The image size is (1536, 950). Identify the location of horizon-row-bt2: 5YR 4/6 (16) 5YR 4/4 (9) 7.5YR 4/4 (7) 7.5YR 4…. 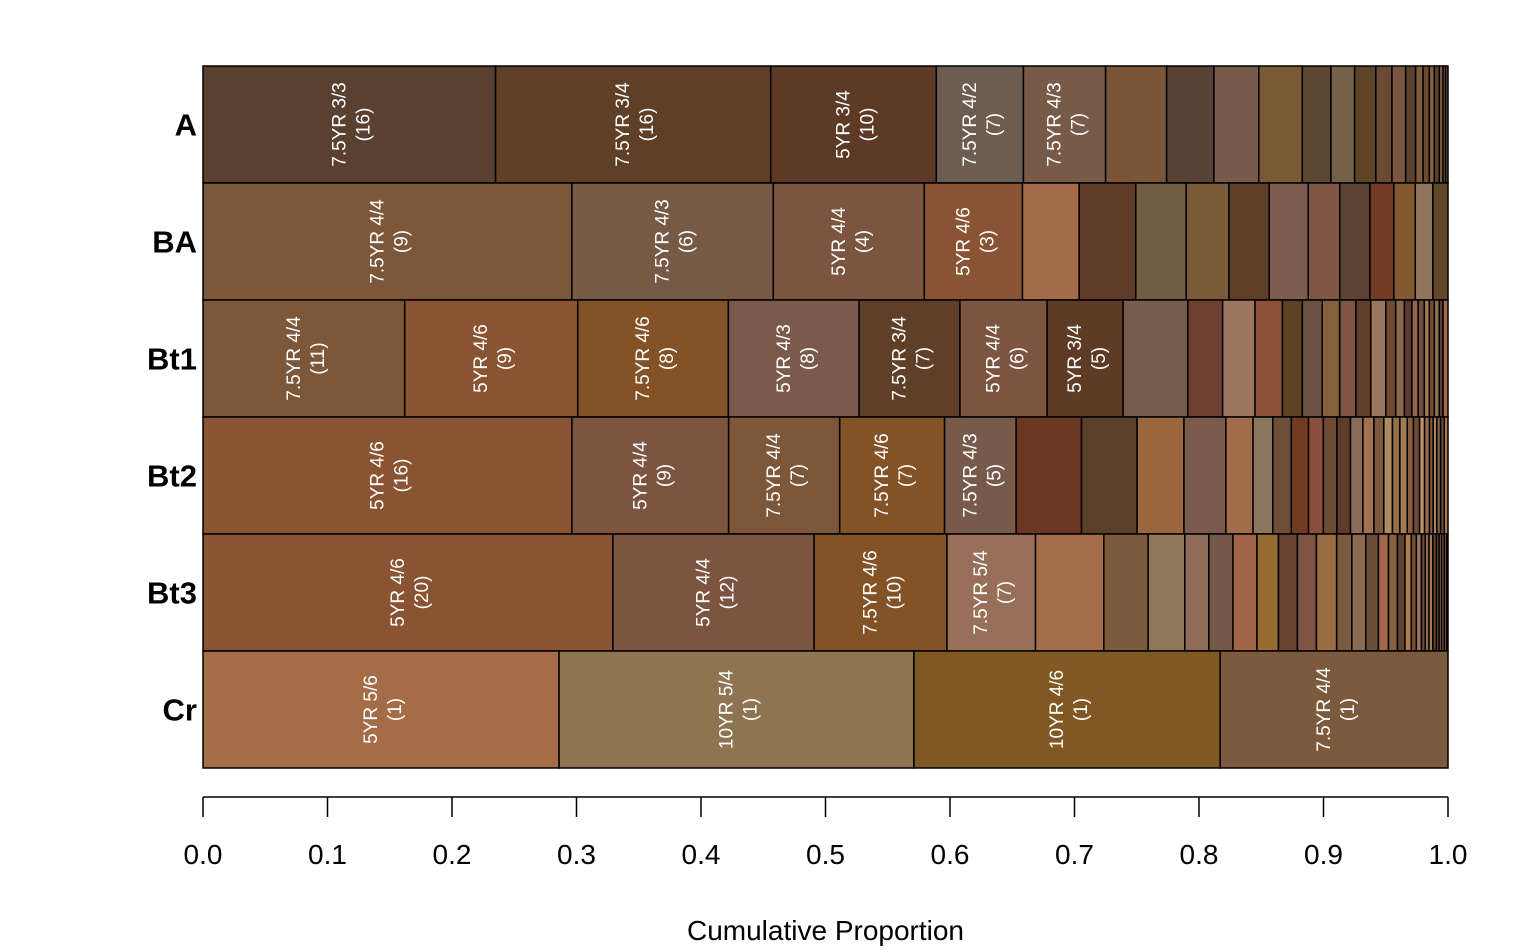
(825, 475).